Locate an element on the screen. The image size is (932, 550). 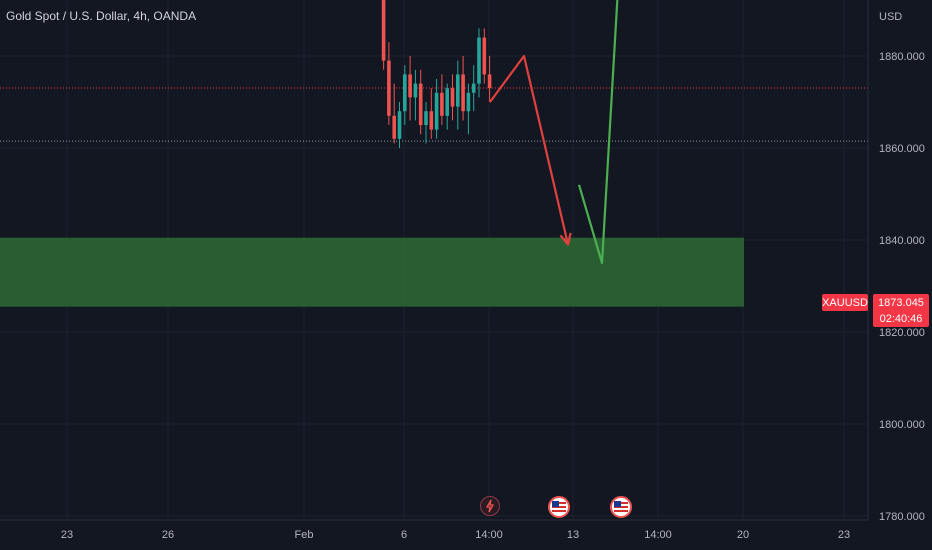
bearish-path is located at coordinates (529, 149).